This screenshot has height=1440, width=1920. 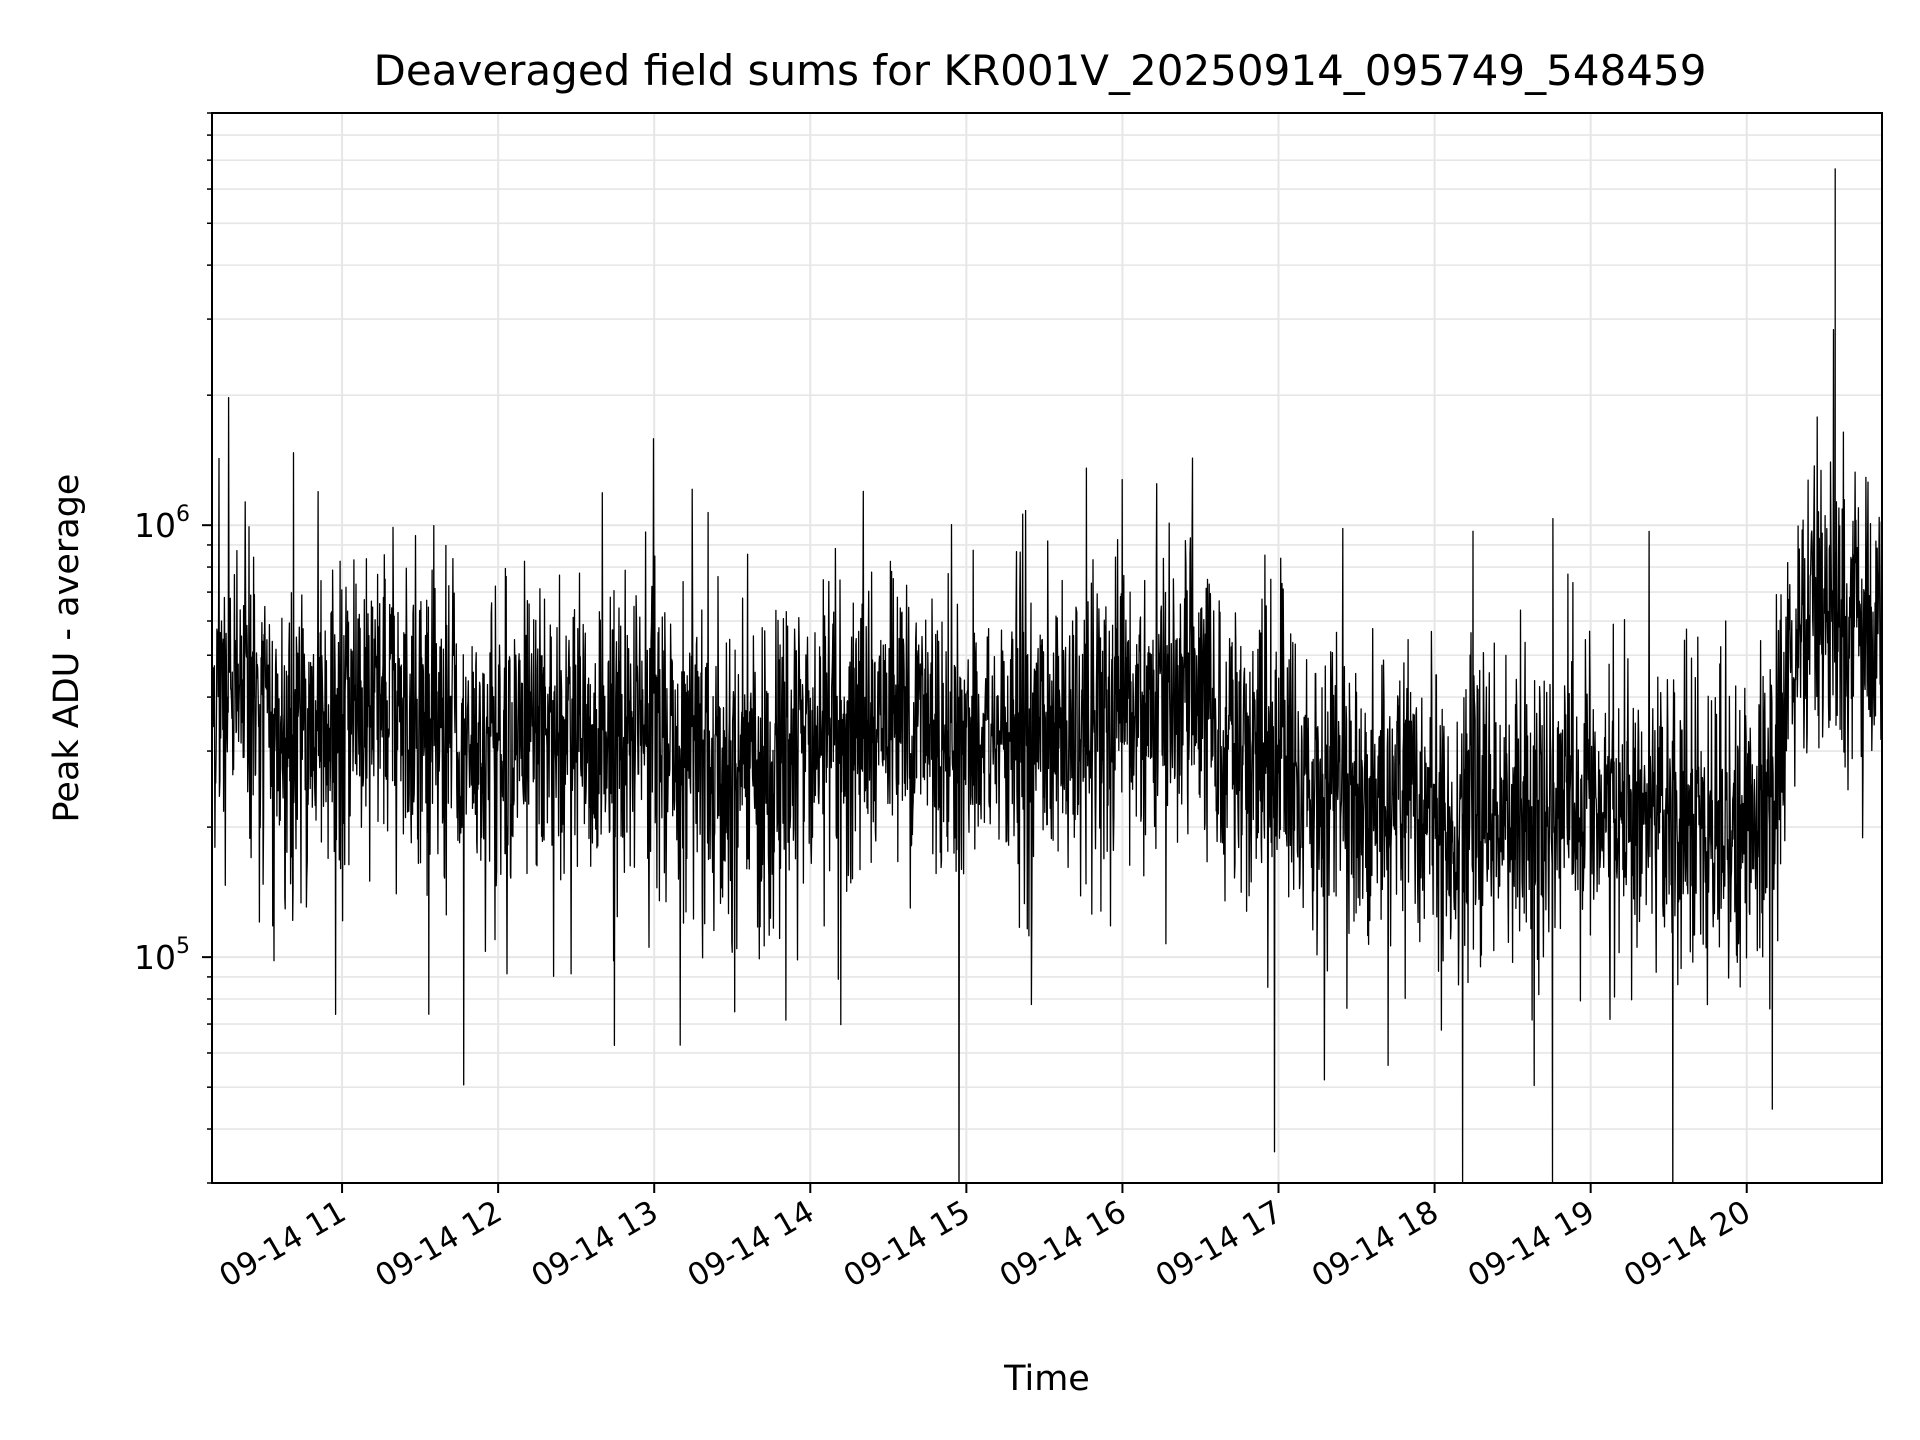 What do you see at coordinates (162, 955) in the screenshot?
I see `y-tick-label: 10⁵` at bounding box center [162, 955].